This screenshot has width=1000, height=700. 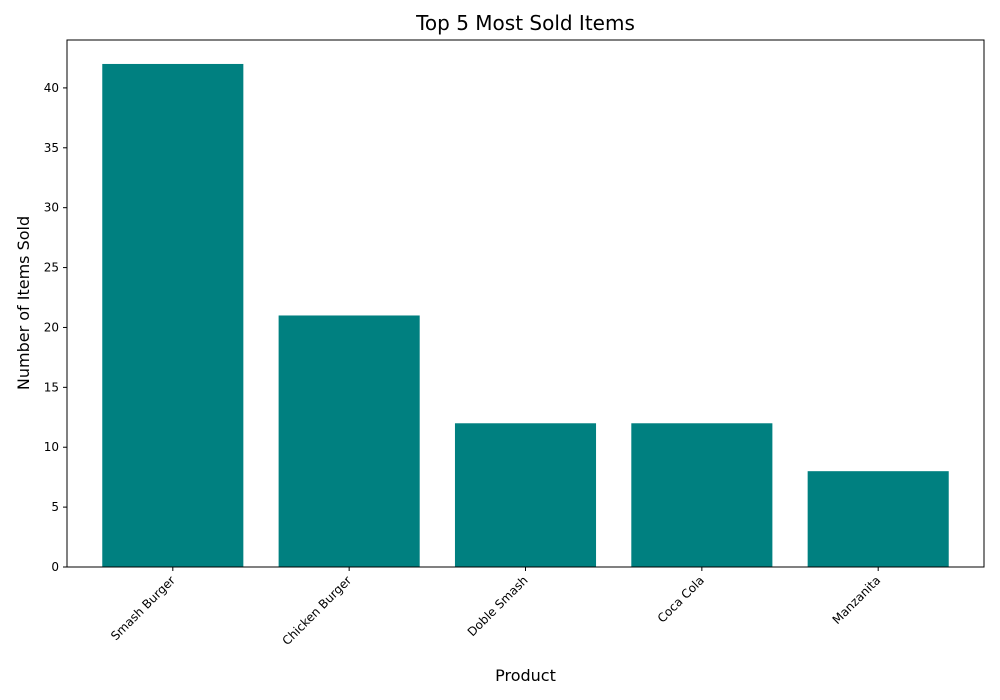 I want to click on bar-doble-smash, so click(x=525, y=495).